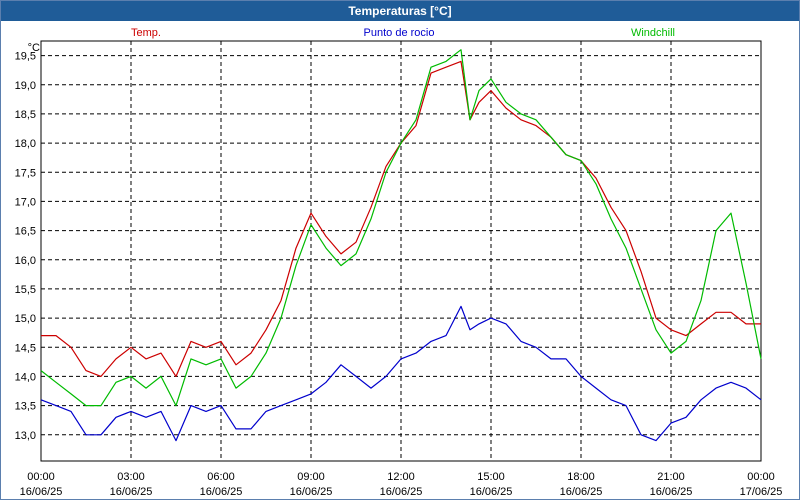 The image size is (800, 501). I want to click on x-tick-time: 21:00, so click(671, 477).